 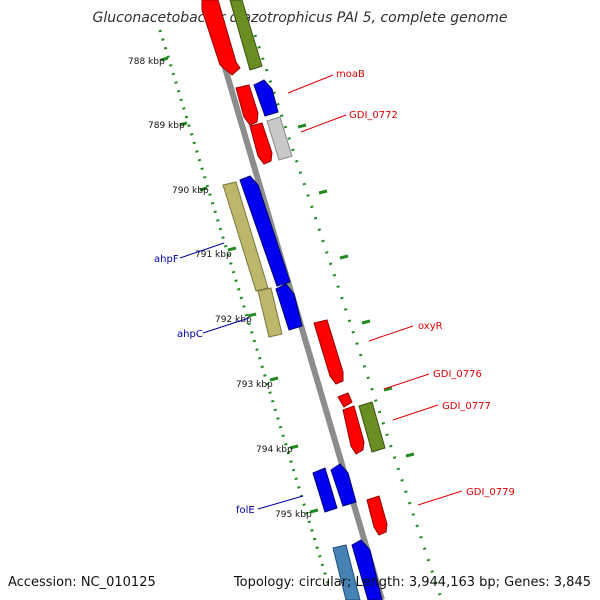 I want to click on label-GDI_0779: GDI_0779, so click(x=490, y=492).